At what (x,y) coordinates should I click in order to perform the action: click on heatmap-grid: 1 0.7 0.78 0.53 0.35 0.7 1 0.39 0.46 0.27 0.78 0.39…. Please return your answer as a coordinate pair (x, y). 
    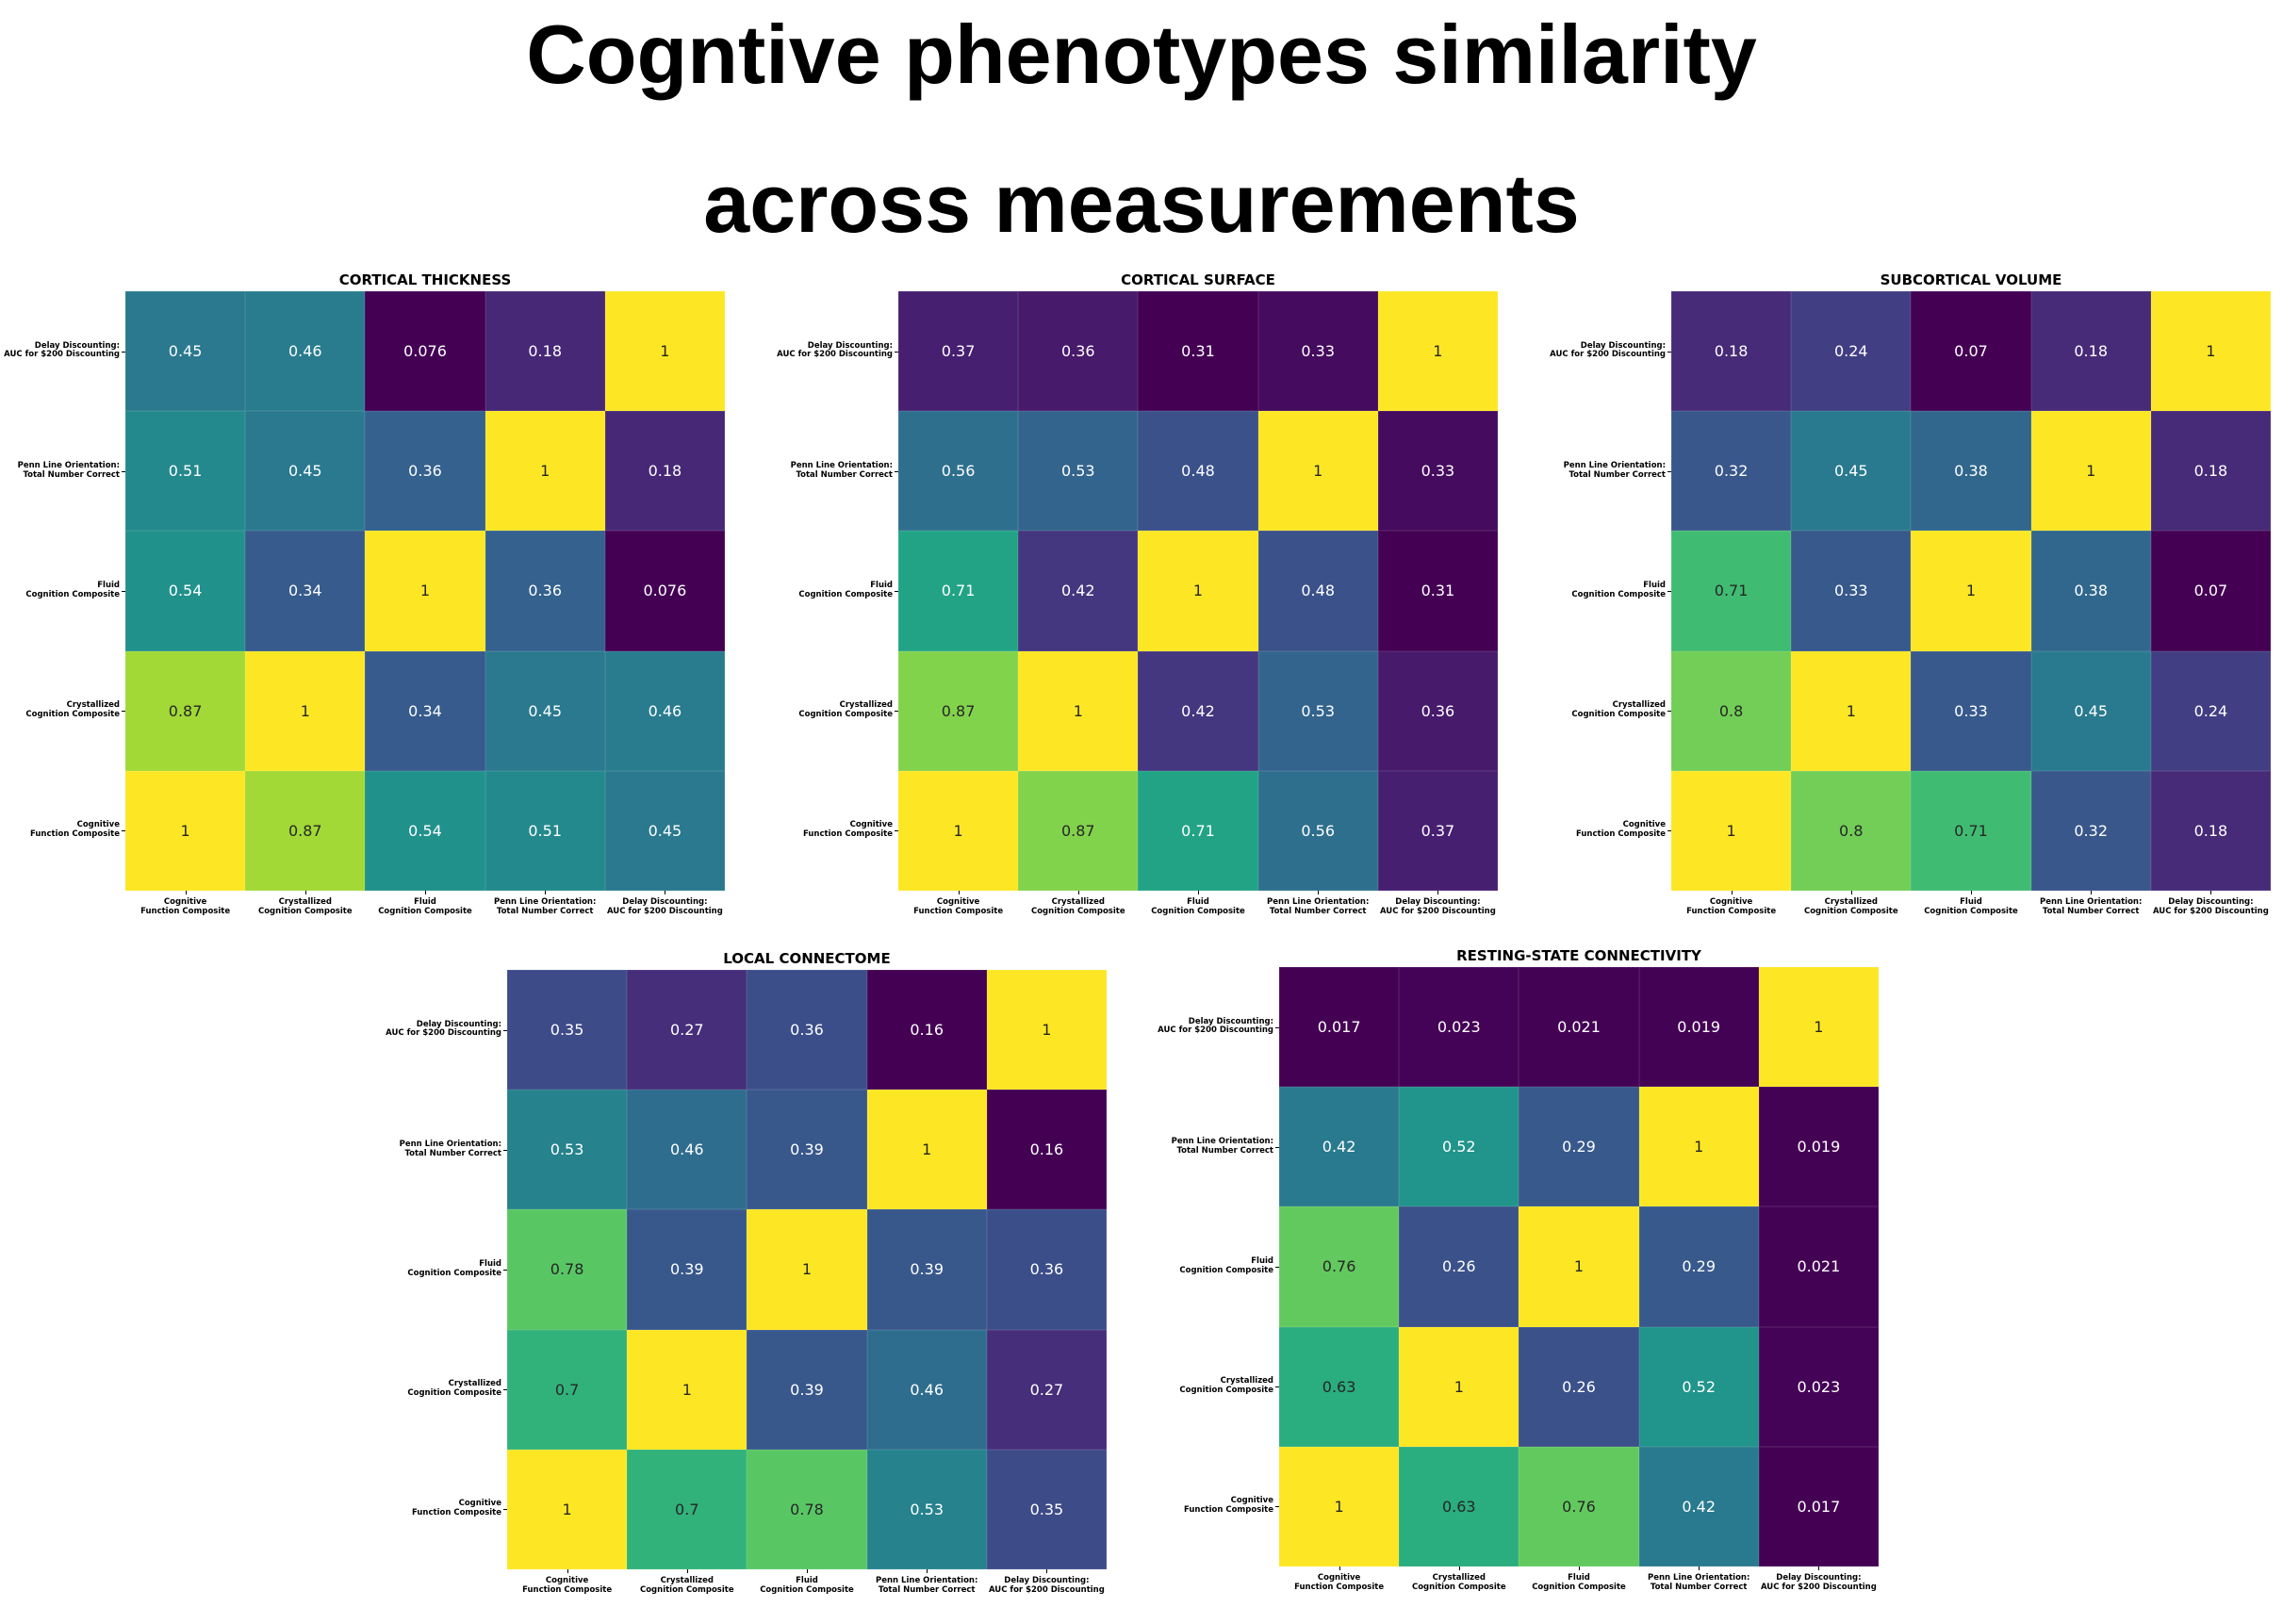
    Looking at the image, I should click on (807, 1269).